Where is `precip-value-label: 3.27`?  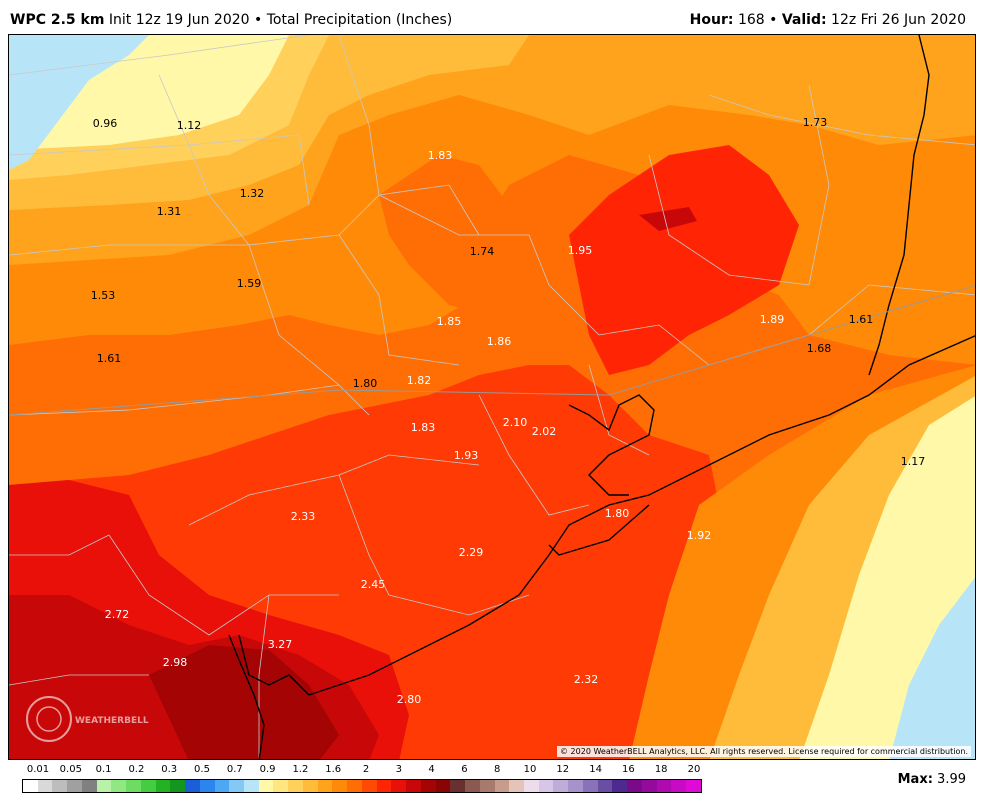 precip-value-label: 3.27 is located at coordinates (280, 644).